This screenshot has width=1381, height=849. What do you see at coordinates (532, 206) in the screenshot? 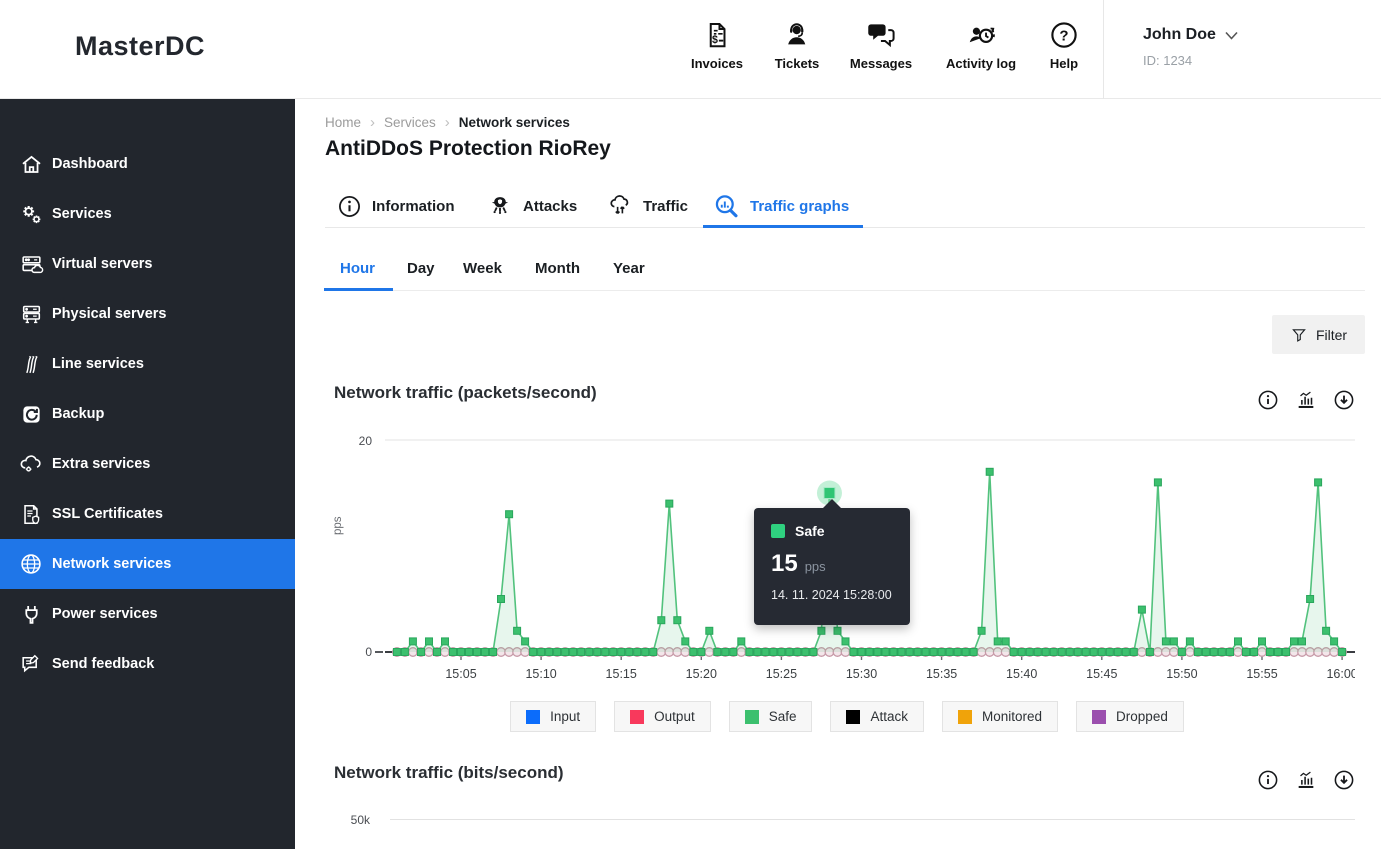
I see `tab-attacks: Attacks` at bounding box center [532, 206].